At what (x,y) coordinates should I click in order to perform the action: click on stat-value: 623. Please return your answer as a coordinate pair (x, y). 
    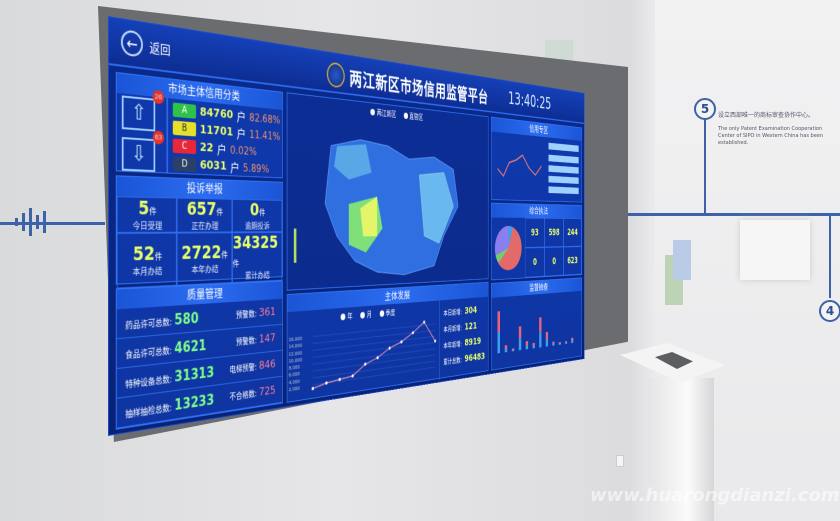
    Looking at the image, I should click on (572, 261).